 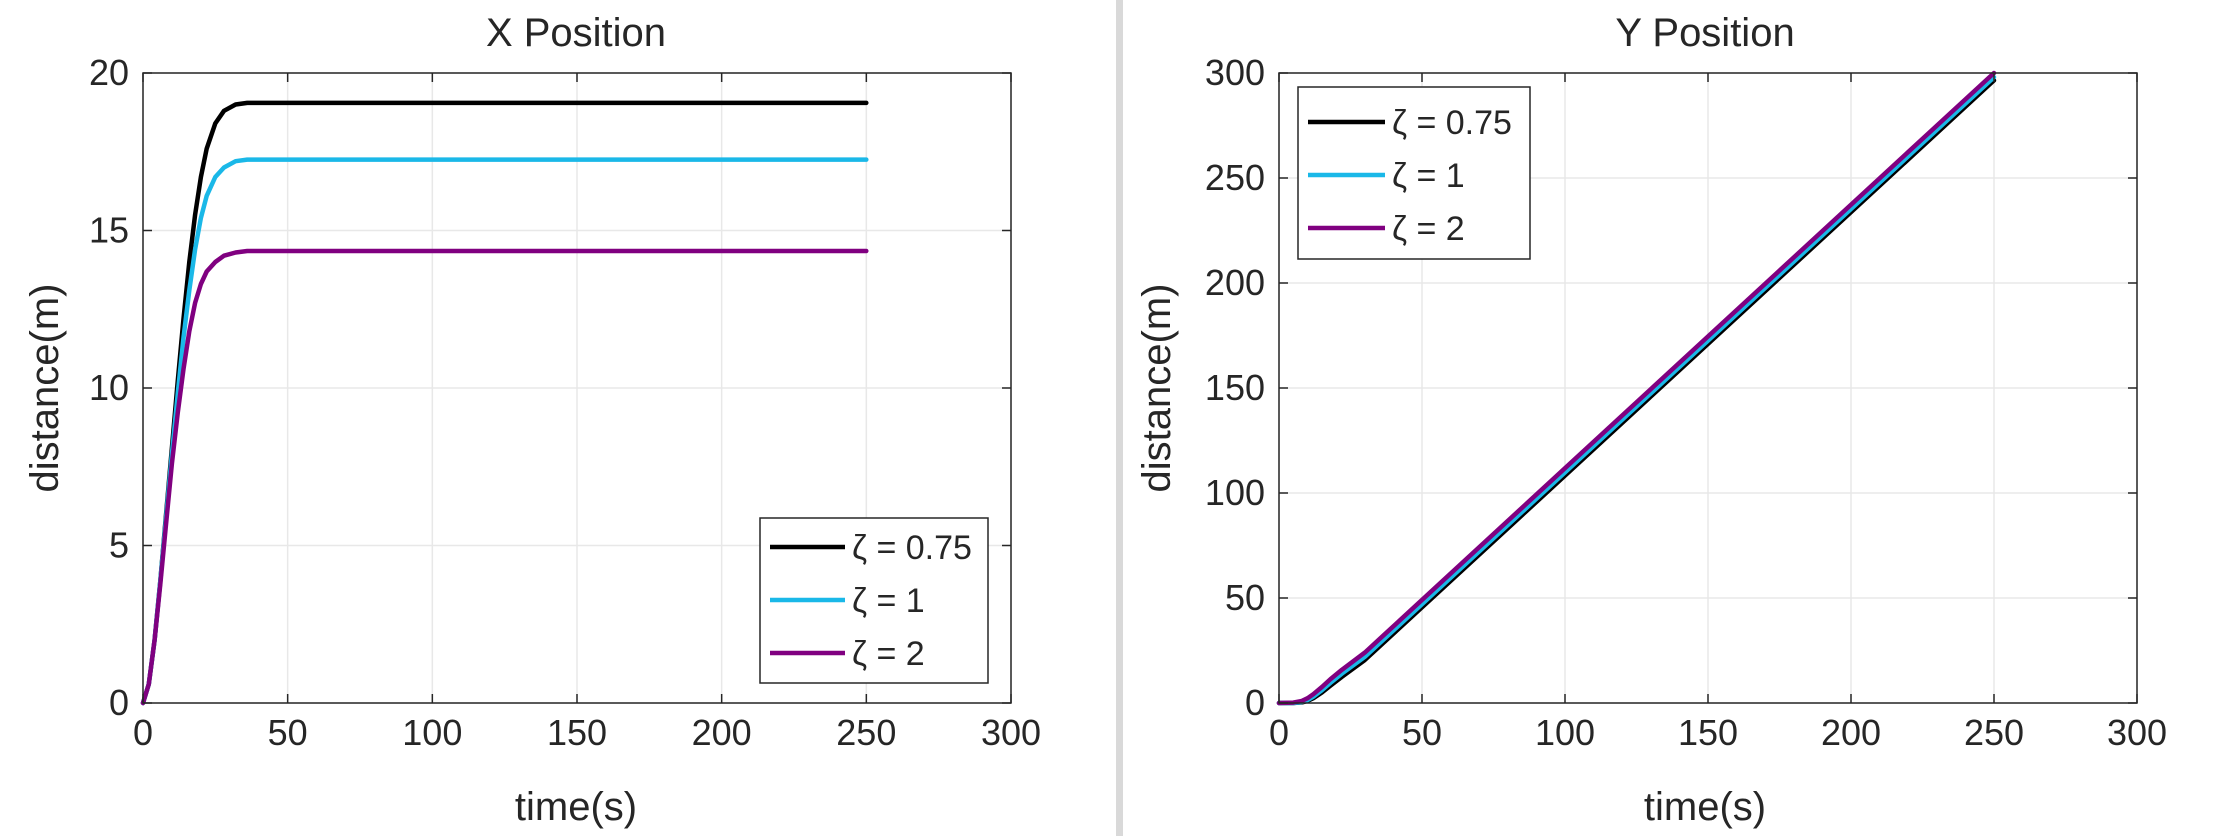 I want to click on y-tick-label: 10, so click(x=109, y=387).